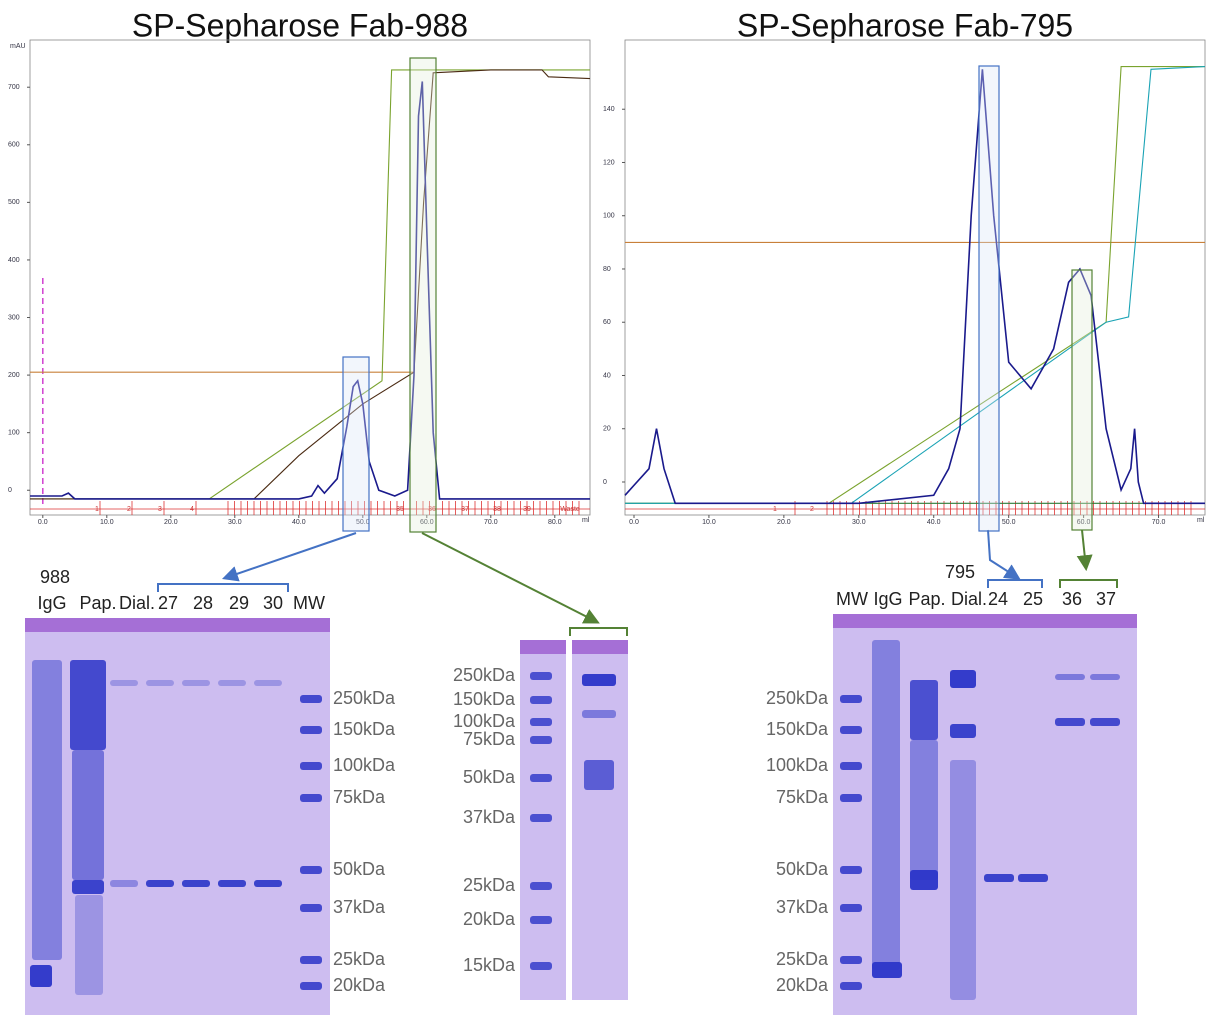 Image resolution: width=1209 pixels, height=1022 pixels. I want to click on y-tick-label: 80, so click(607, 269).